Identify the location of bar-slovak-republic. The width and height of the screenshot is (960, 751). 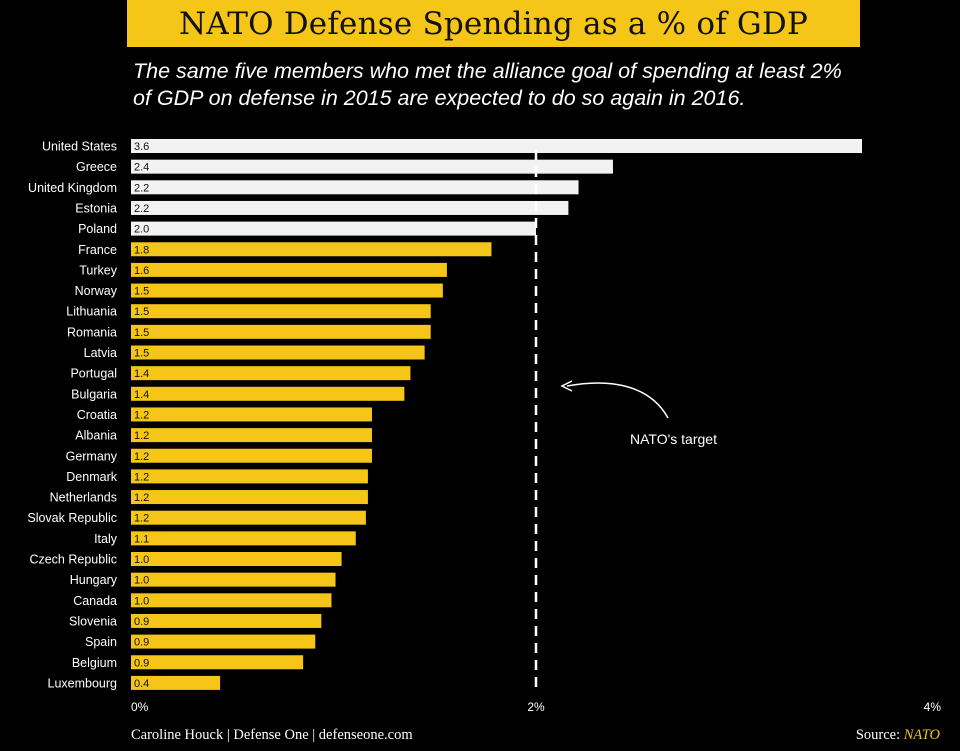
(248, 517).